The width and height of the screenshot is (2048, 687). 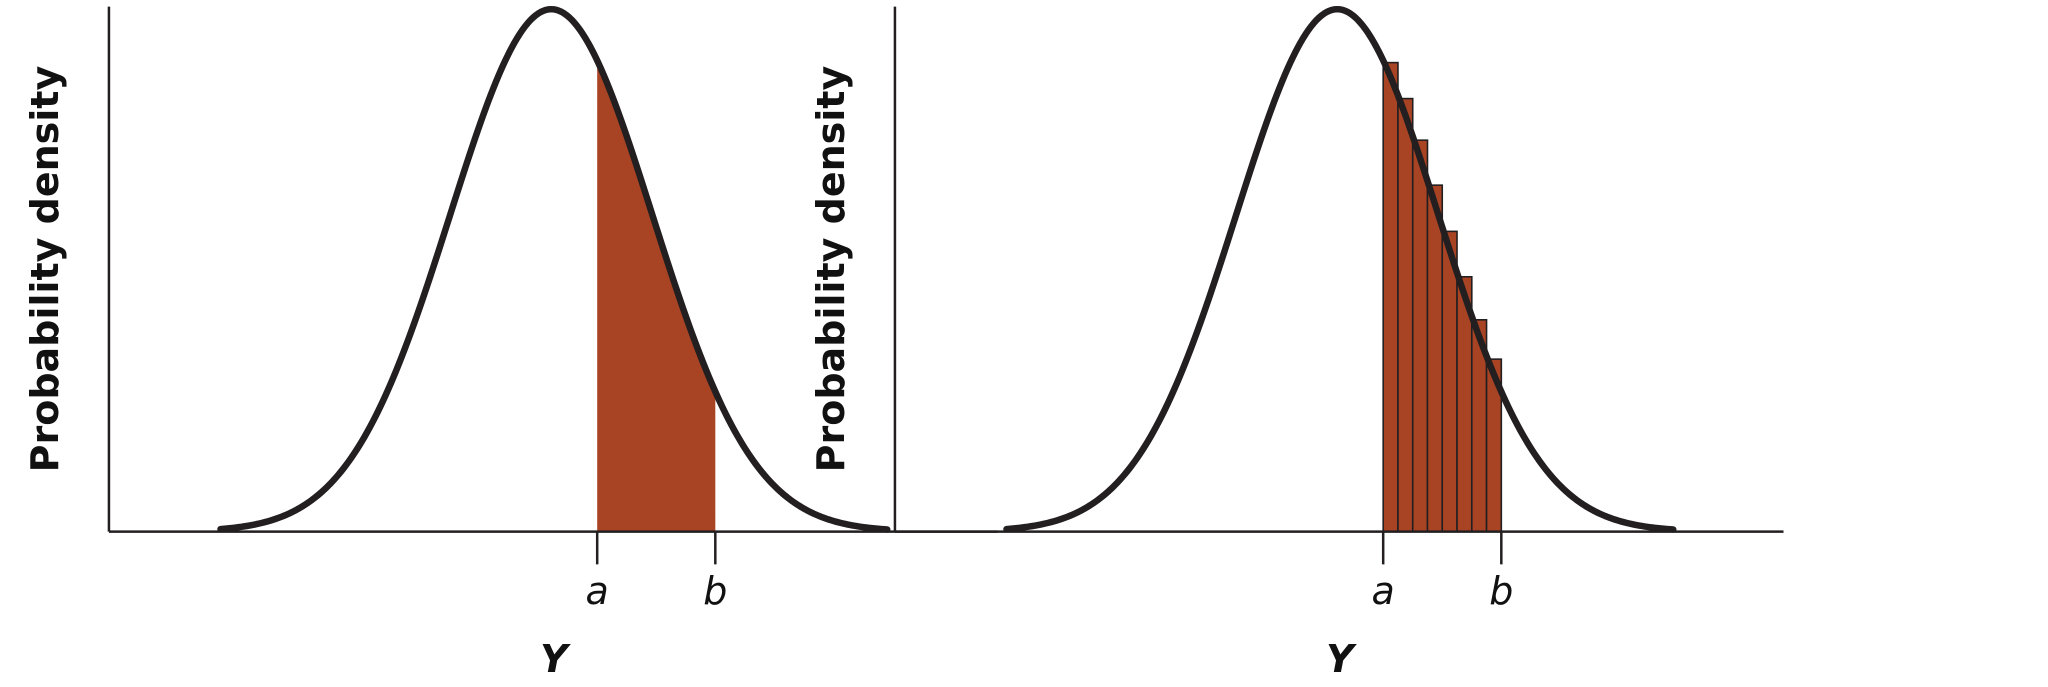 I want to click on shaded-area, so click(x=656, y=296).